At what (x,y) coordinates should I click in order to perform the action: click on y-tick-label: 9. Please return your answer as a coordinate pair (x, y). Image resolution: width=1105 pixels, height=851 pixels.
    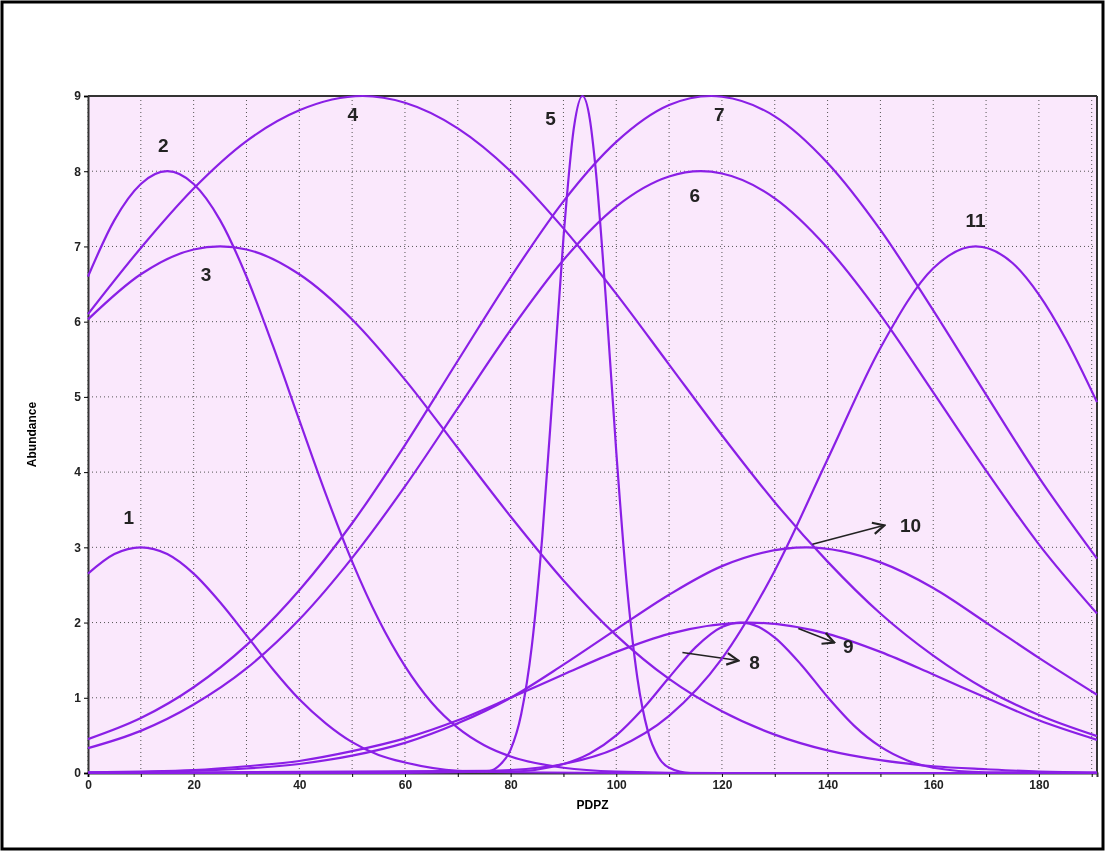
    Looking at the image, I should click on (78, 96).